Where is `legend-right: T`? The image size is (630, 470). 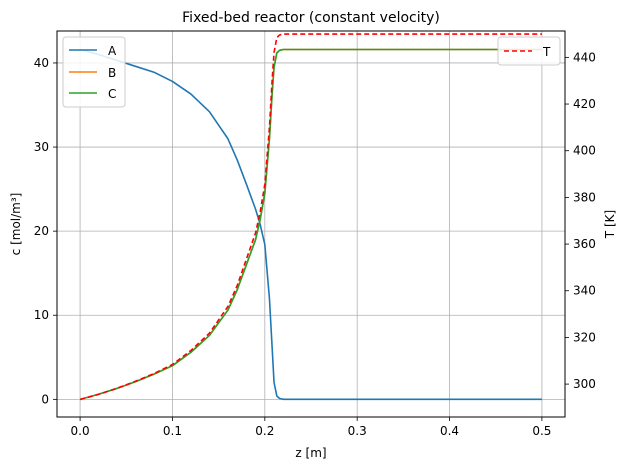
legend-right: T is located at coordinates (529, 51).